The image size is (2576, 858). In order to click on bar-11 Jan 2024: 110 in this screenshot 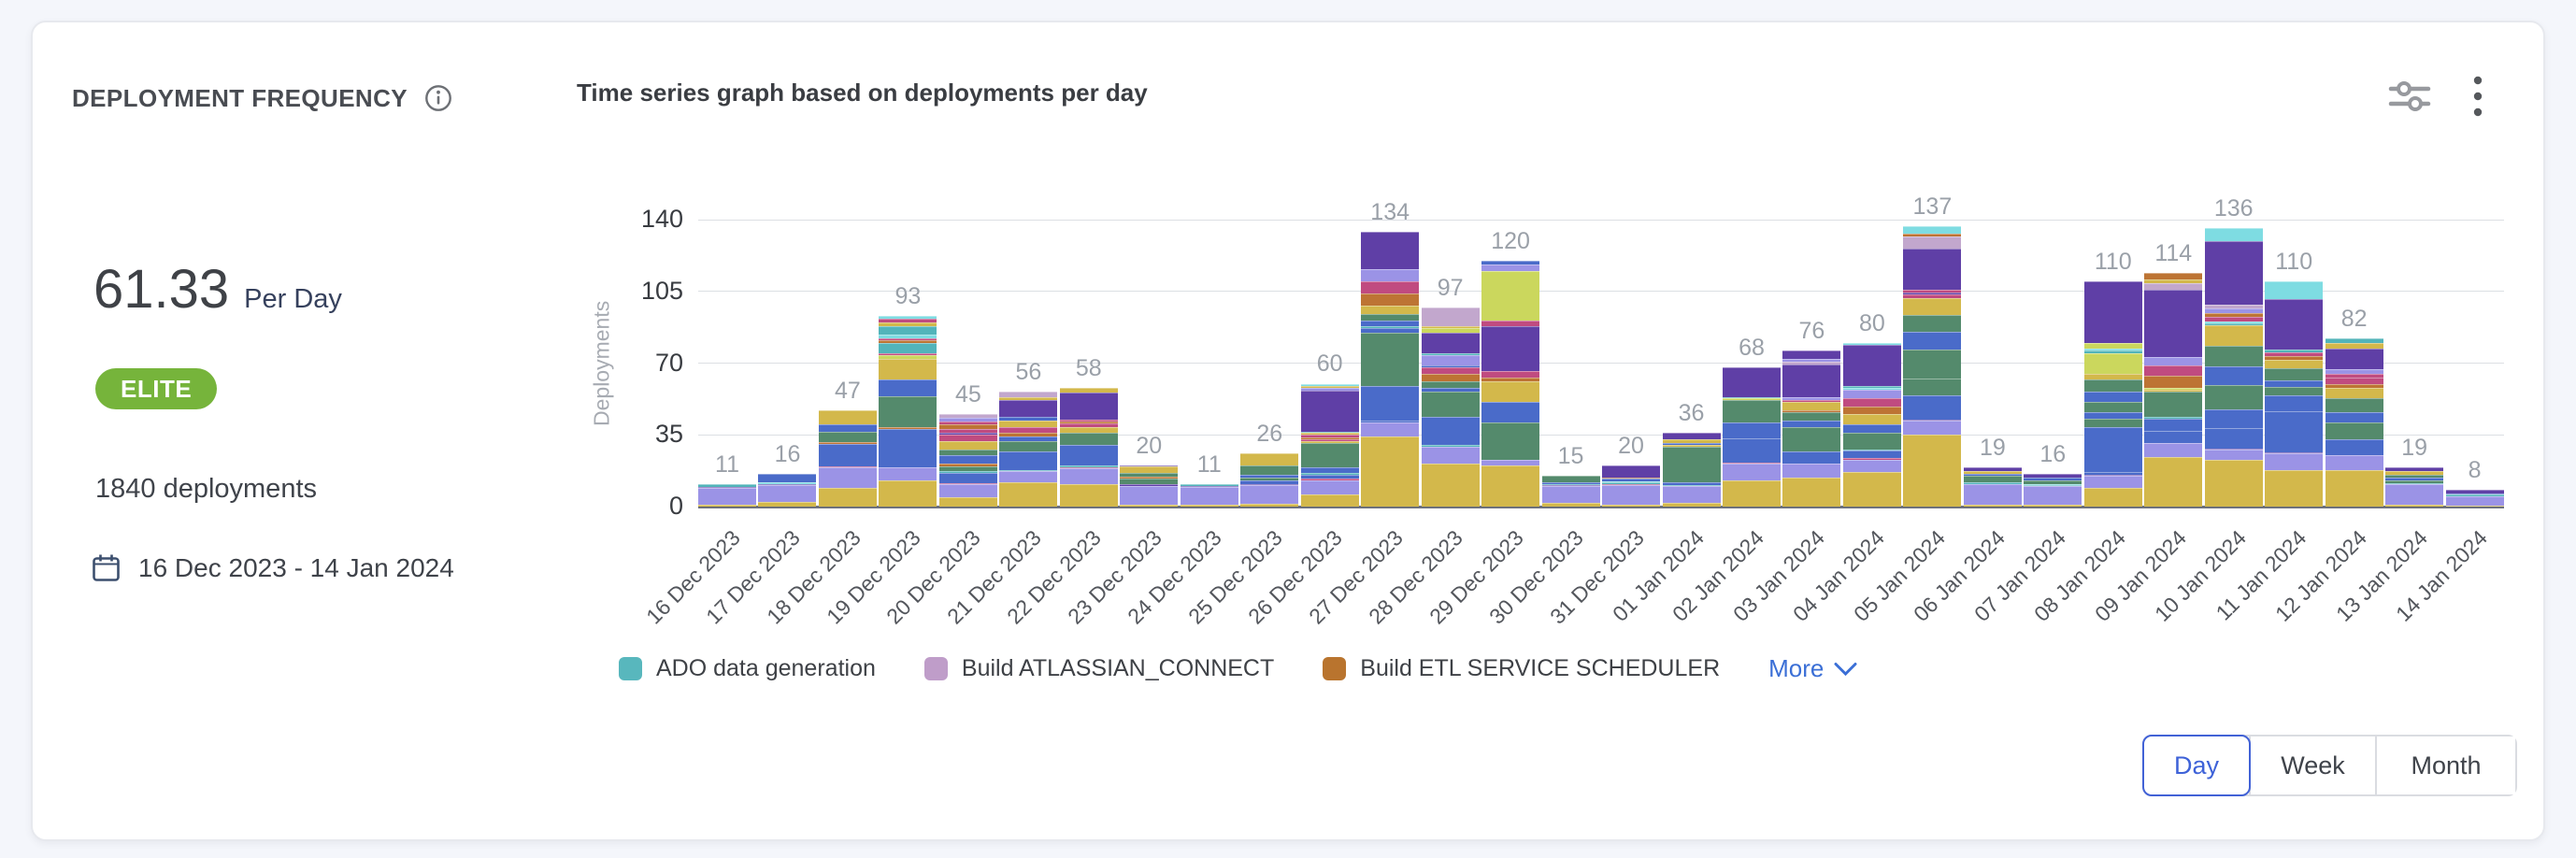, I will do `click(2294, 378)`.